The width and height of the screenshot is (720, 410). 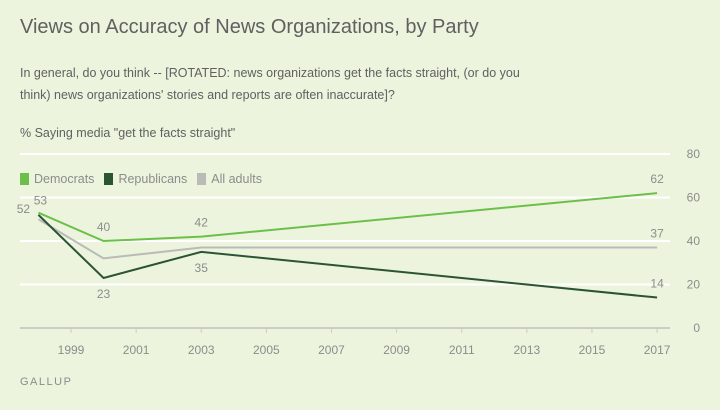 What do you see at coordinates (71, 350) in the screenshot?
I see `x-tick-label: 1999` at bounding box center [71, 350].